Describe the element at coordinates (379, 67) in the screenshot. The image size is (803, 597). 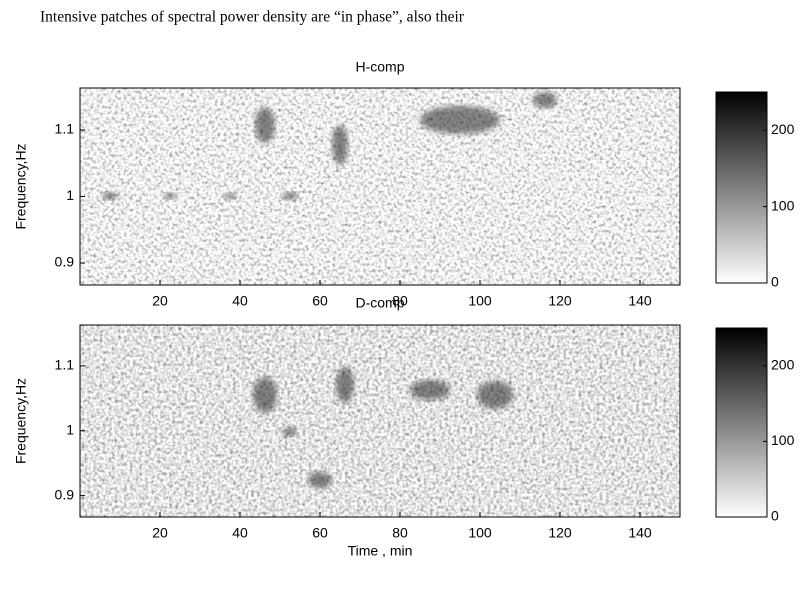
I see `panel-title: H-comp` at that location.